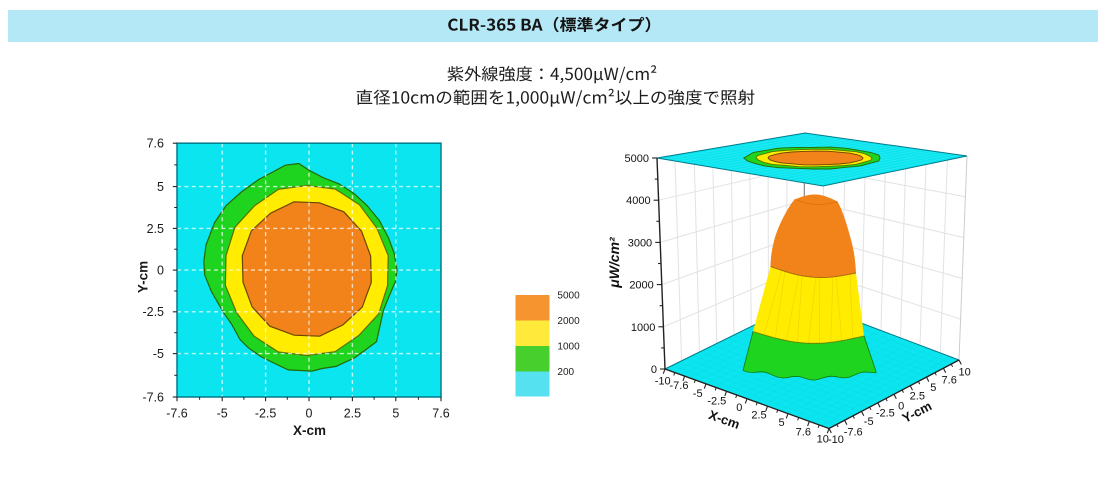 This screenshot has height=482, width=1112. I want to click on svg-text: 10, so click(964, 372).